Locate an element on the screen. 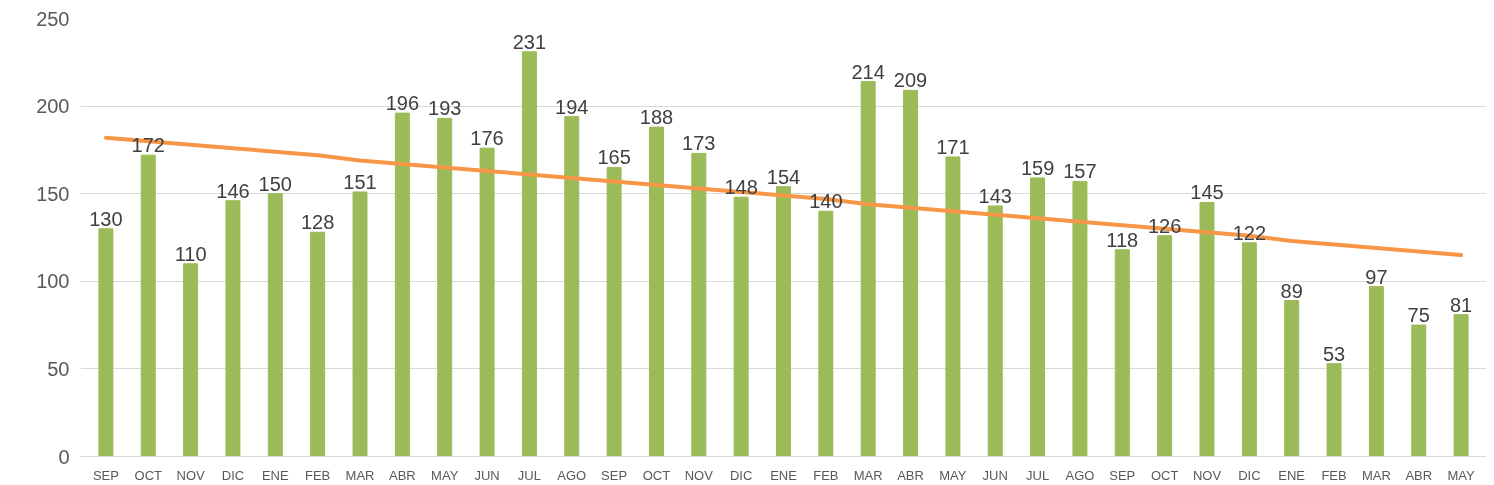  data-label: 81 is located at coordinates (1461, 304).